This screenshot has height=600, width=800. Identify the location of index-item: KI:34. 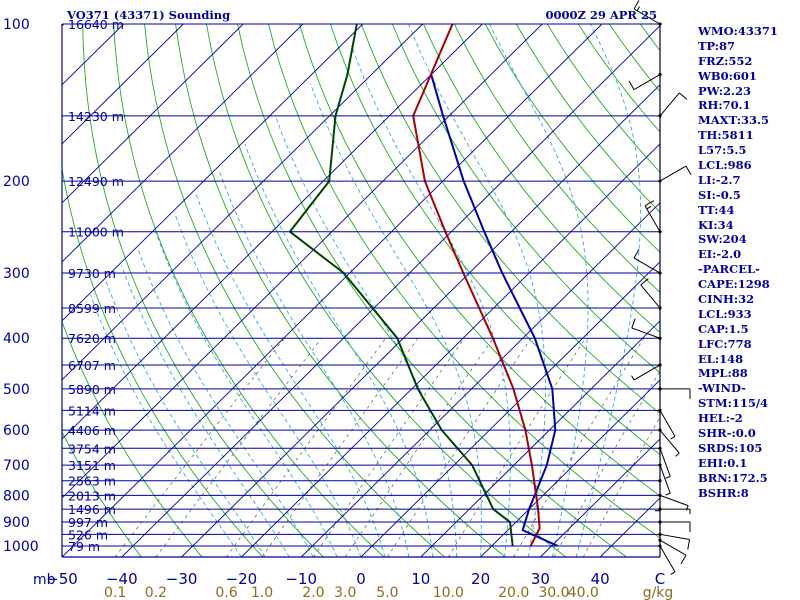
(716, 224).